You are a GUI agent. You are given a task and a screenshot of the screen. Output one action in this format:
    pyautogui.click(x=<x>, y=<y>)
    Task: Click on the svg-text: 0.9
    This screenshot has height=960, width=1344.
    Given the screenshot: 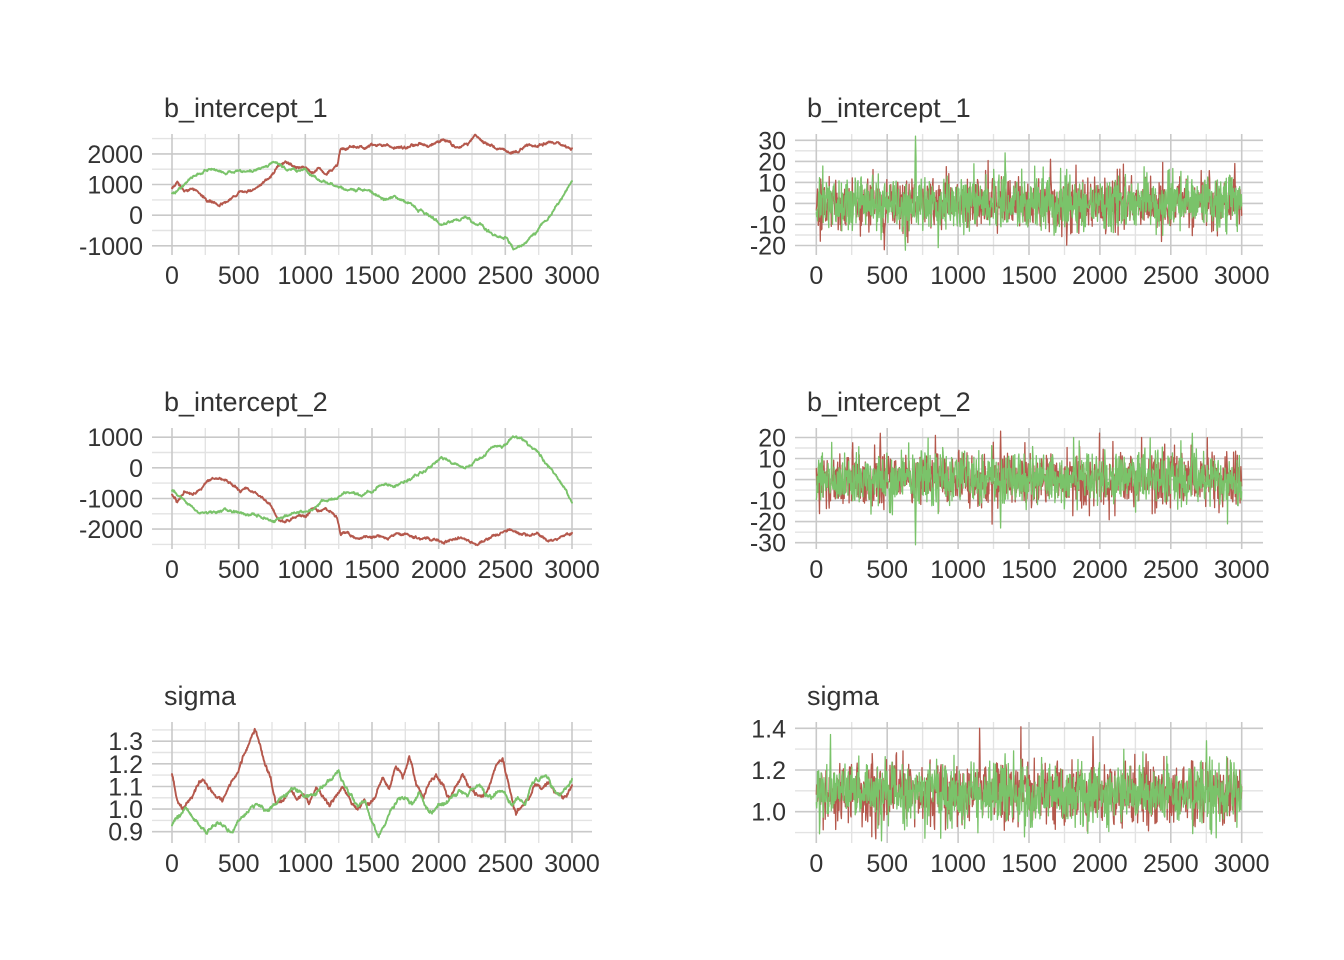 What is the action you would take?
    pyautogui.click(x=125, y=833)
    